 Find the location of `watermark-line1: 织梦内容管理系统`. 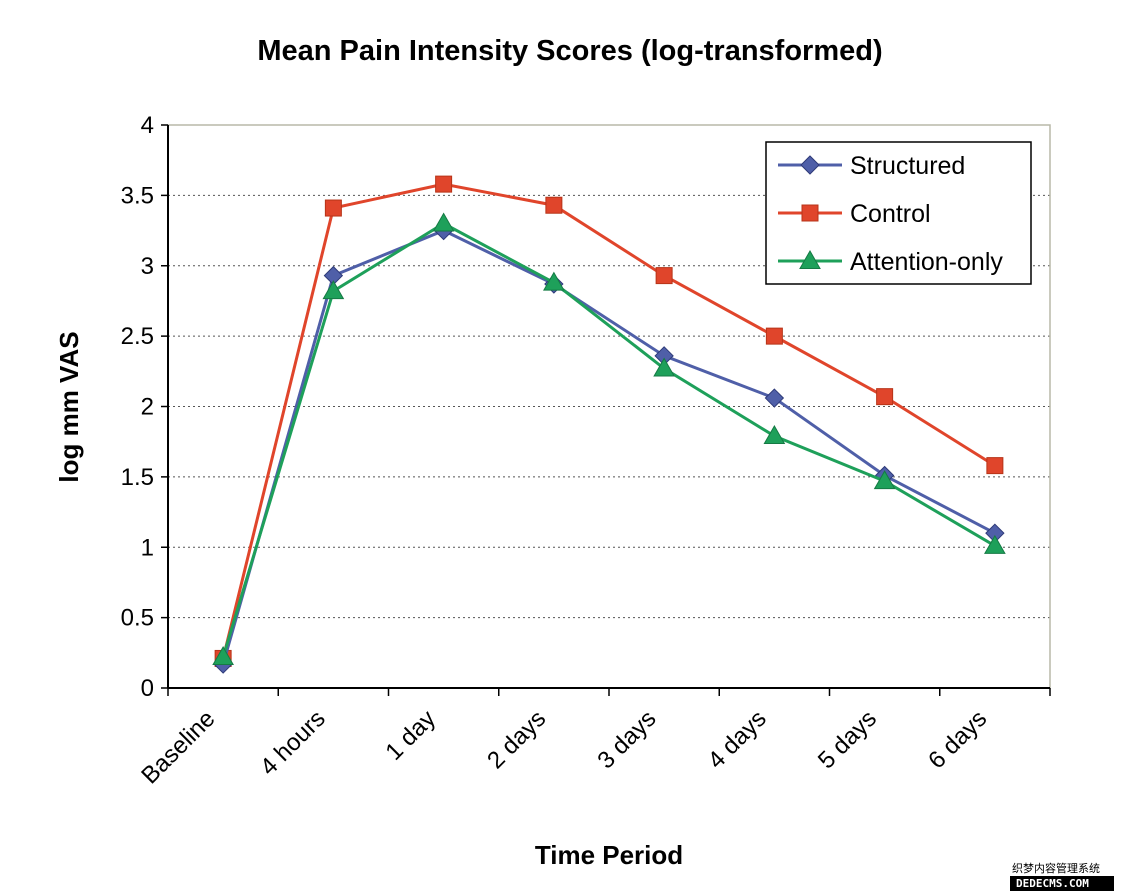

watermark-line1: 织梦内容管理系统 is located at coordinates (1056, 868).